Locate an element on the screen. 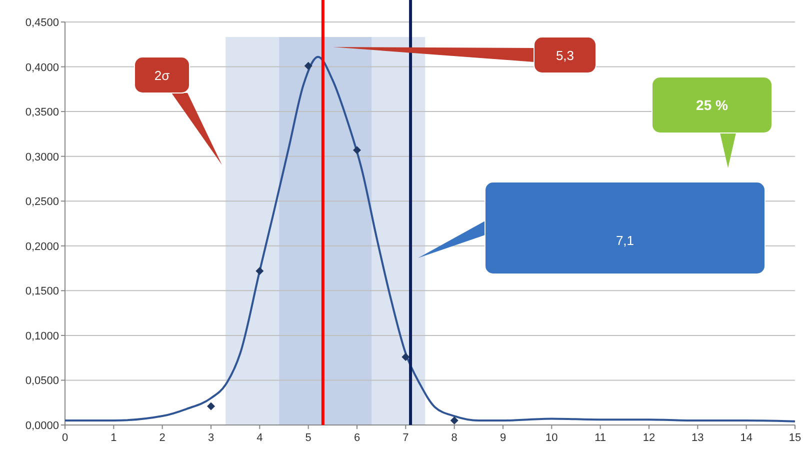  y-tick-label: 0,3000 is located at coordinates (42, 157).